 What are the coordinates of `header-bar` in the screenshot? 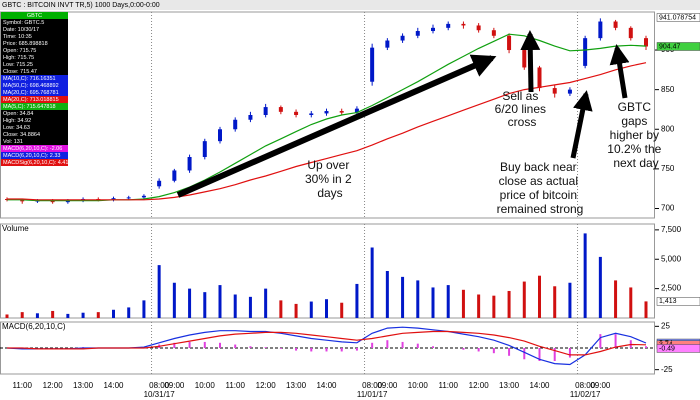 It's located at (350, 5).